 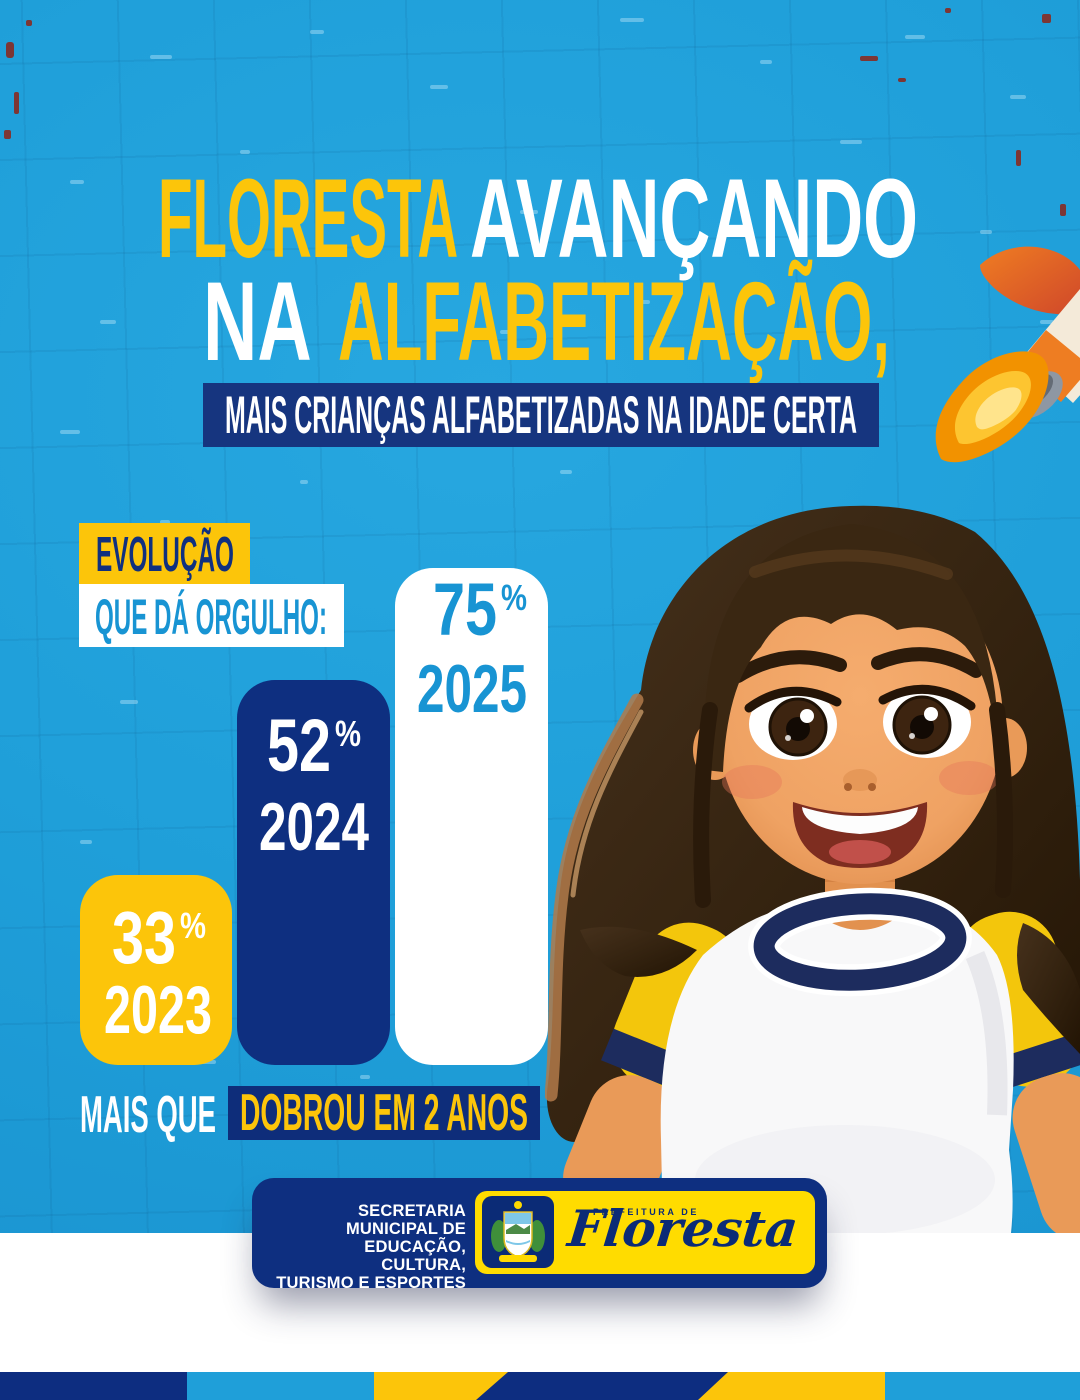 What do you see at coordinates (313, 872) in the screenshot?
I see `bar-2024: 52 % 2024` at bounding box center [313, 872].